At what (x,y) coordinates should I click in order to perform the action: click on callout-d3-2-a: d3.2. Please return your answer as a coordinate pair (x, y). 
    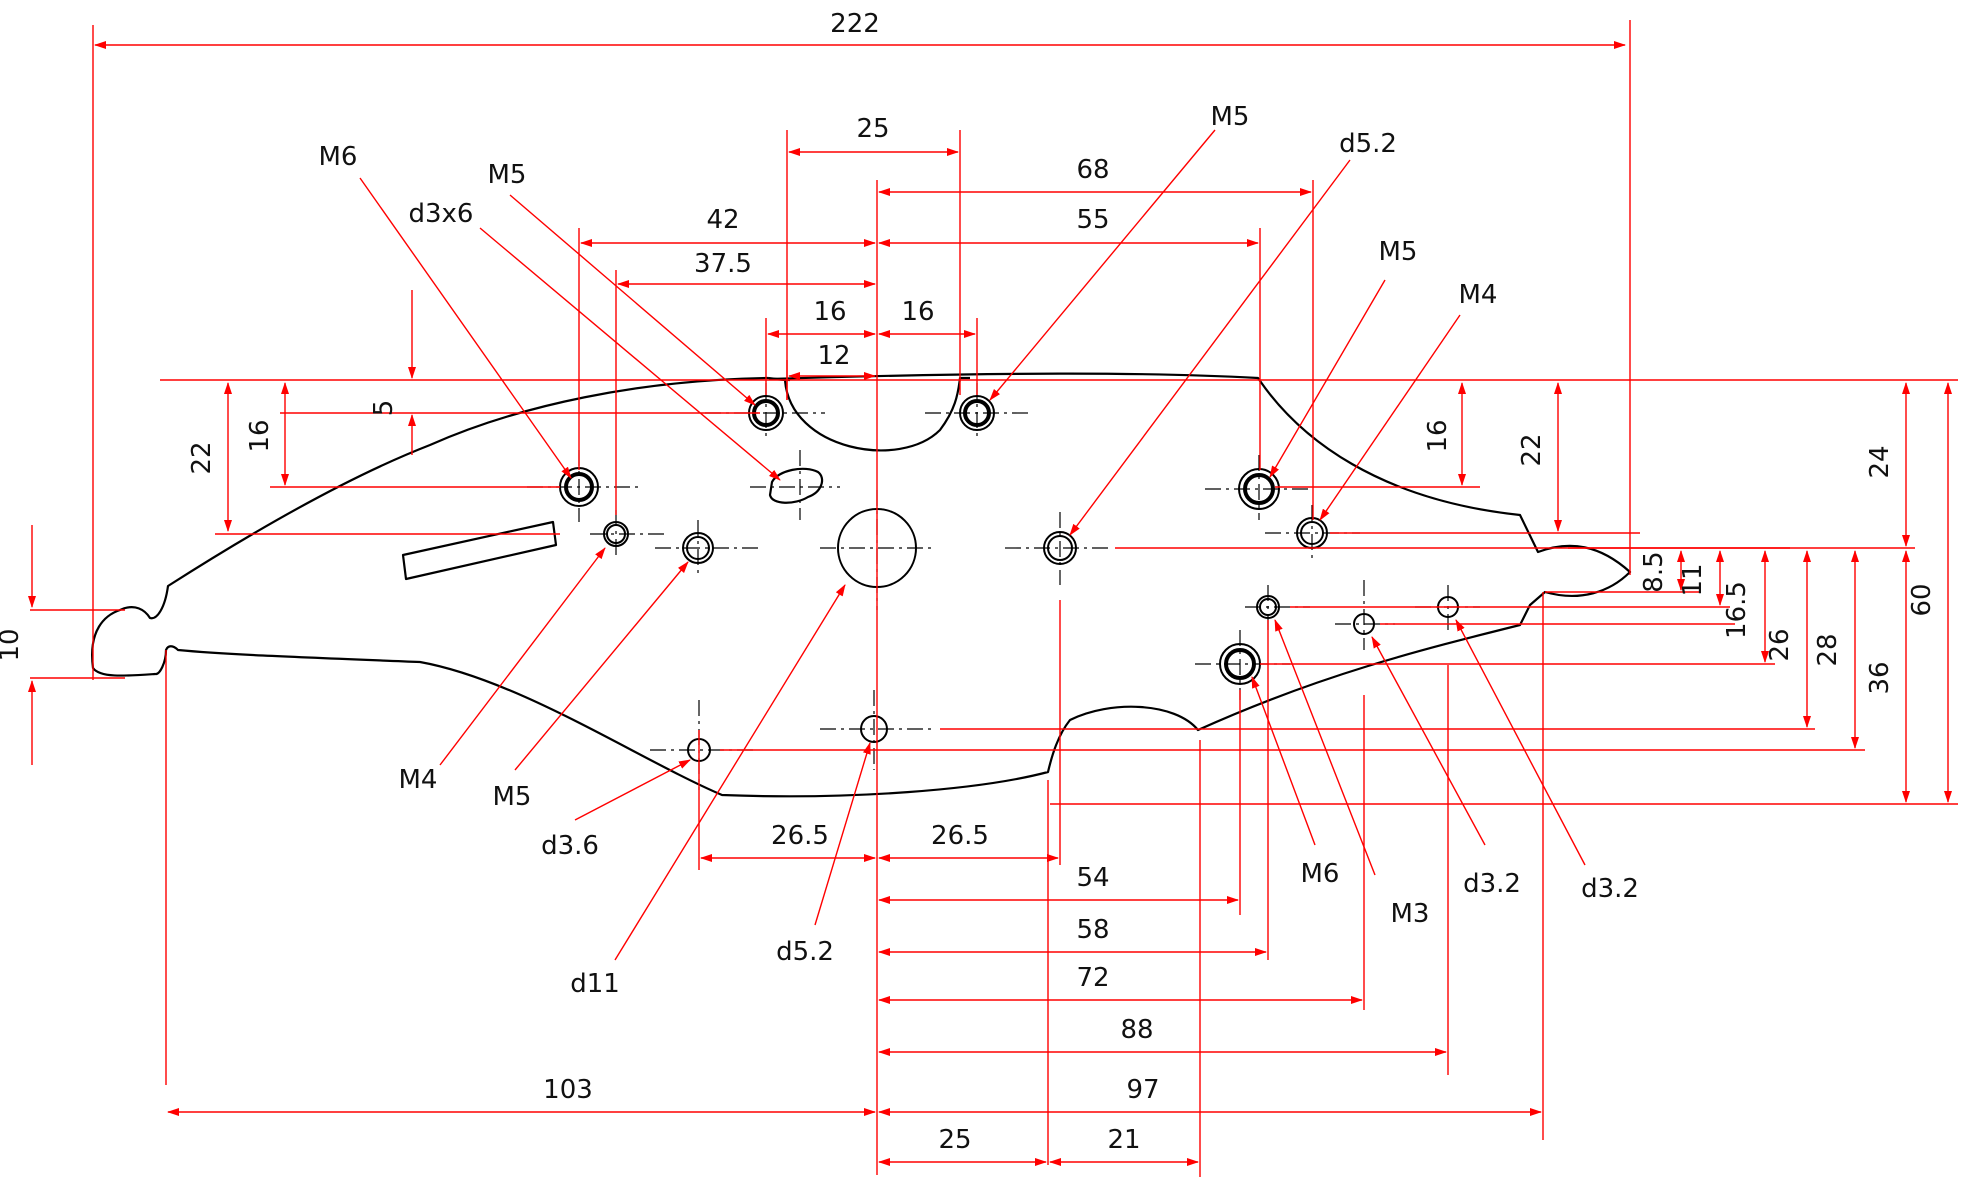
    Looking at the image, I should click on (1492, 884).